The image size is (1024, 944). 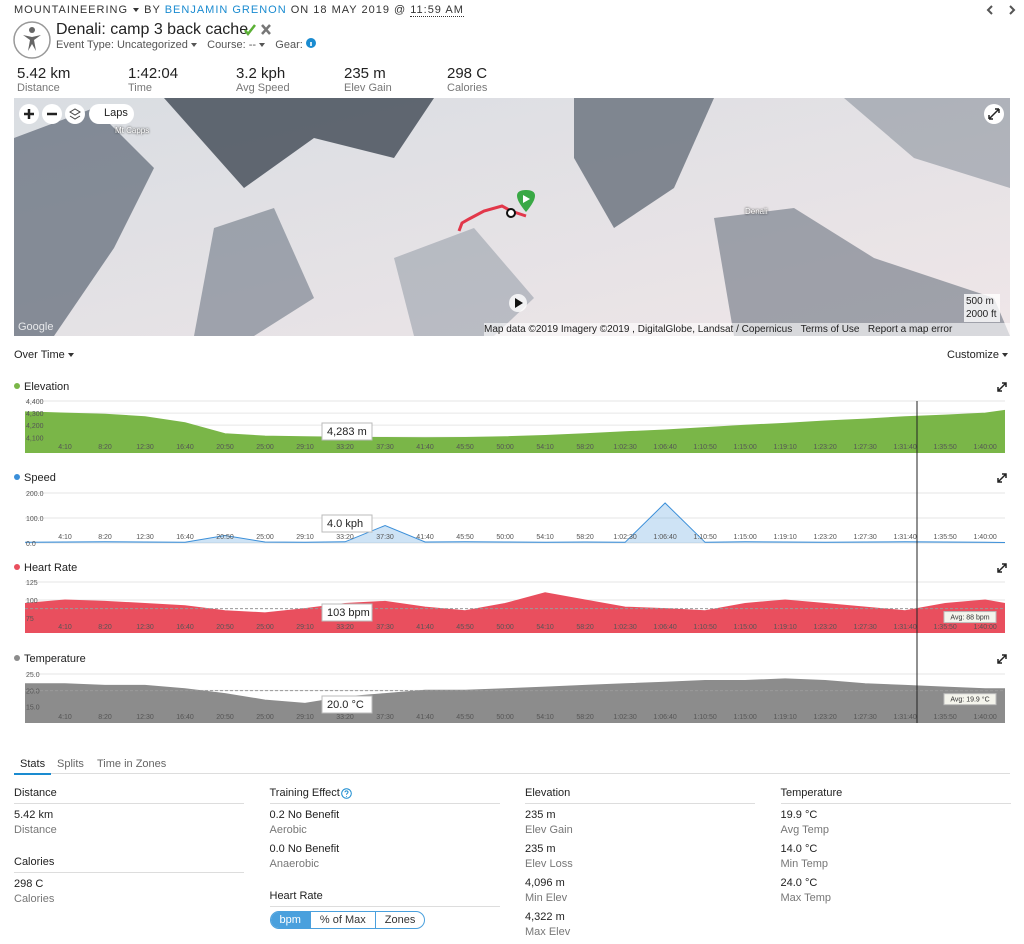 What do you see at coordinates (289, 45) in the screenshot?
I see `gear-label: Gear:` at bounding box center [289, 45].